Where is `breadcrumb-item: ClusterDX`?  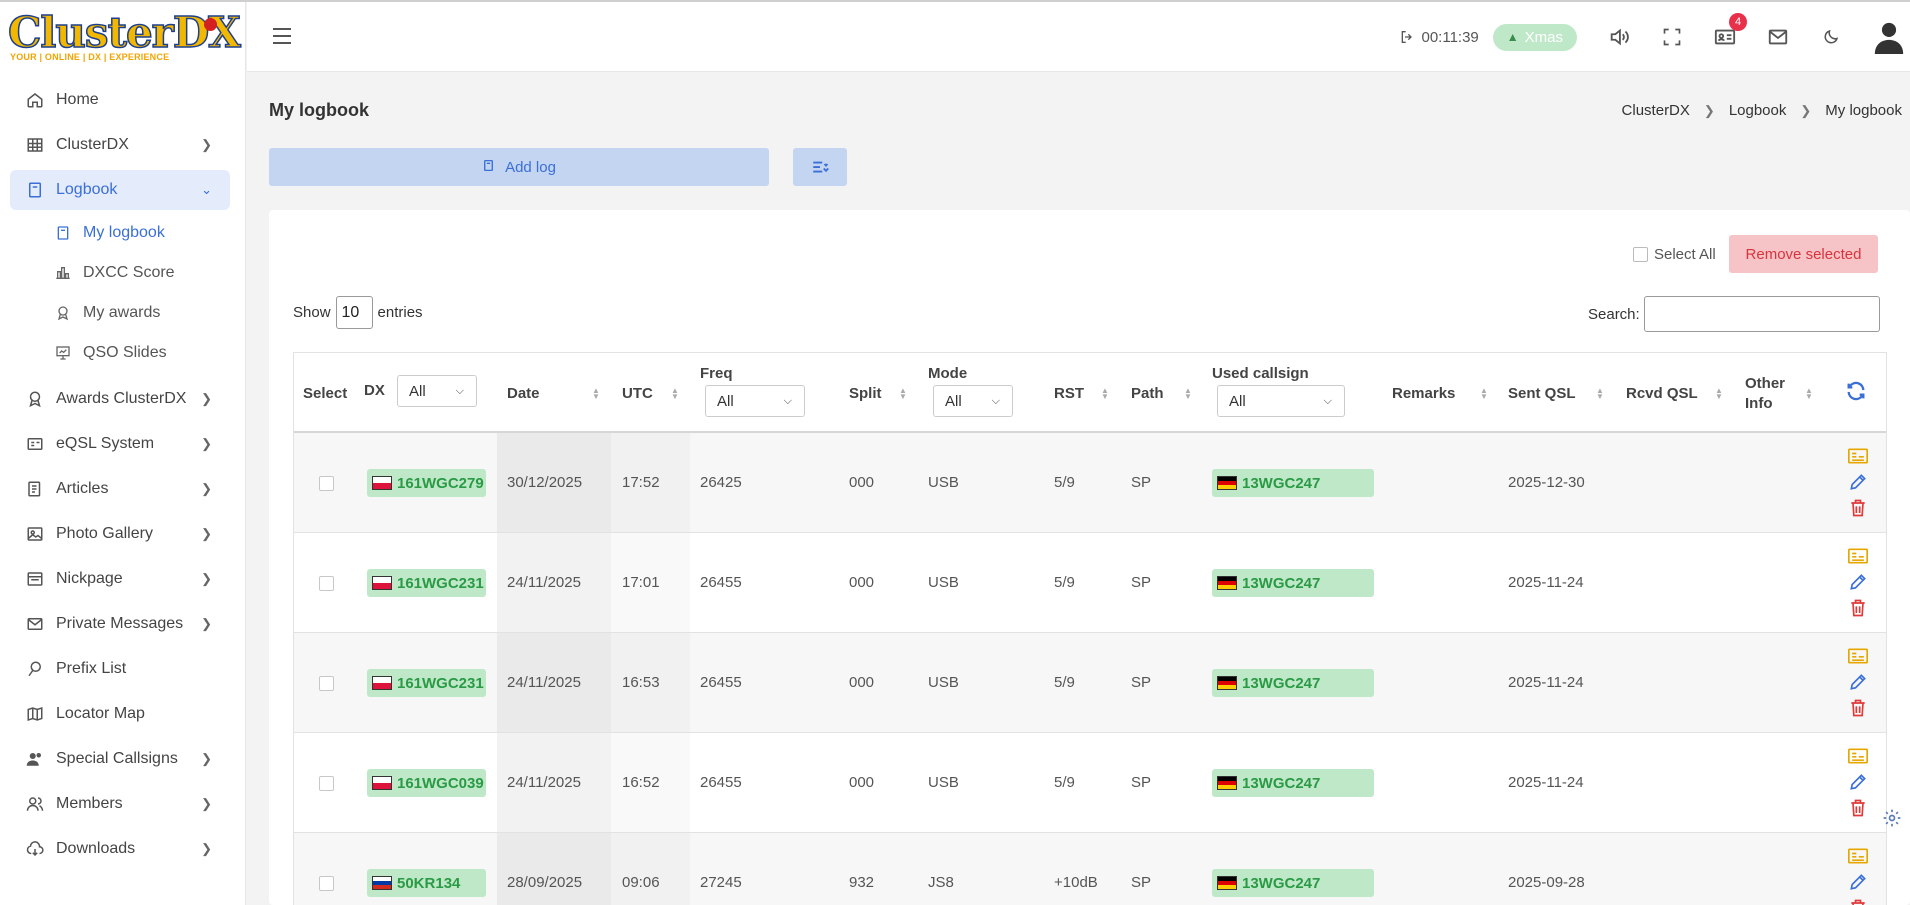 breadcrumb-item: ClusterDX is located at coordinates (1655, 110).